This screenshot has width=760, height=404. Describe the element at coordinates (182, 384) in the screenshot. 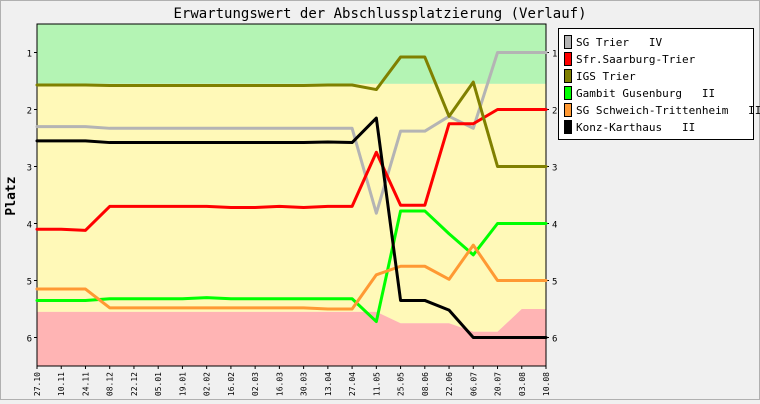

I see `x-tick-label: 19.01` at that location.